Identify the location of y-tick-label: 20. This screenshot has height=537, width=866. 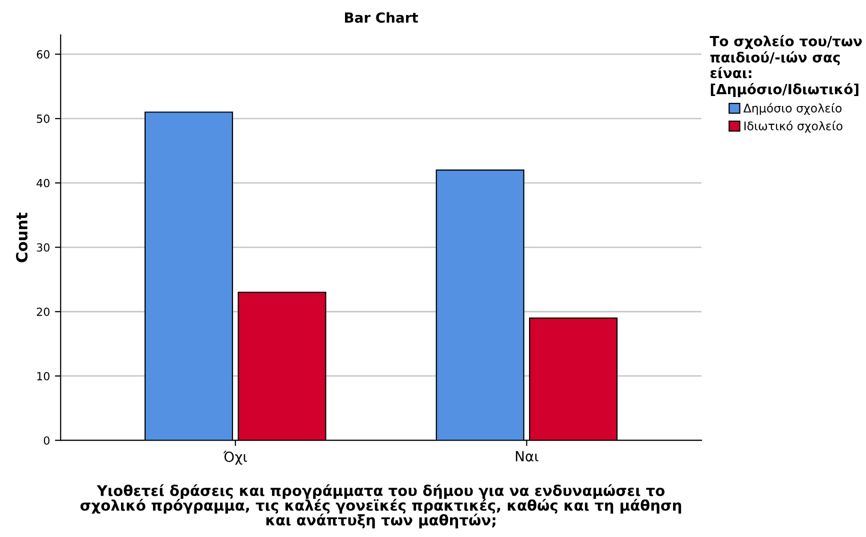
(43, 312).